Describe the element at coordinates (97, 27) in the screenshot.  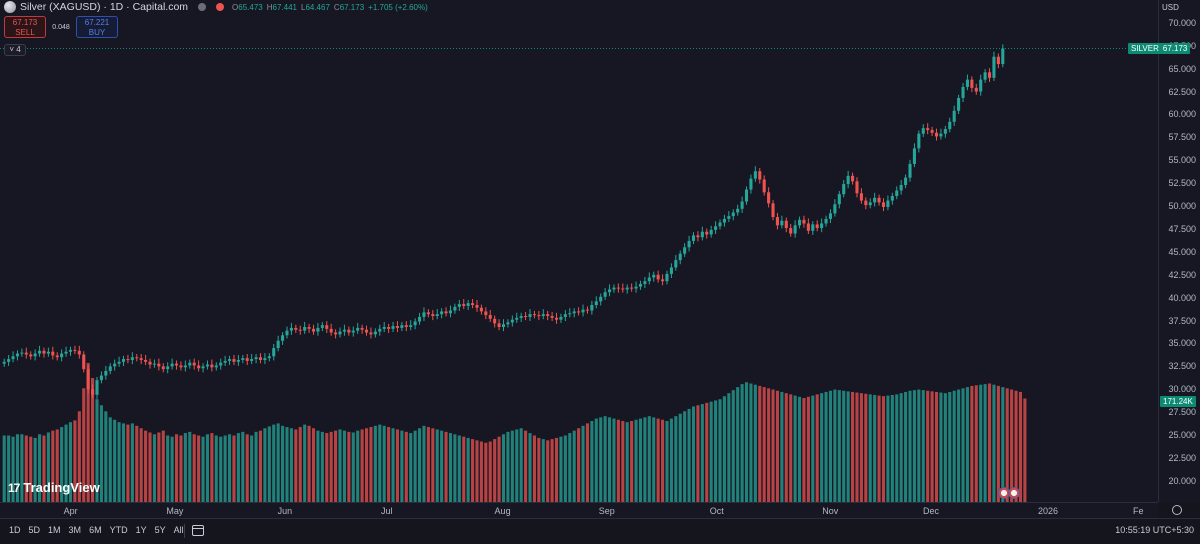
I see `buy-button: 67.221 BUY` at that location.